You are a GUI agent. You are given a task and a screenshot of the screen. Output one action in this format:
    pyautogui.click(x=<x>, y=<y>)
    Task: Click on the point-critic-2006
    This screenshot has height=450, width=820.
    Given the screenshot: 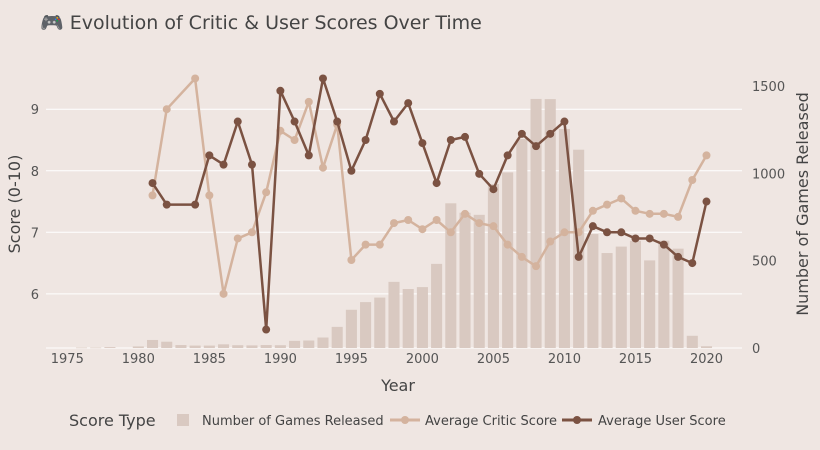 What is the action you would take?
    pyautogui.click(x=507, y=244)
    